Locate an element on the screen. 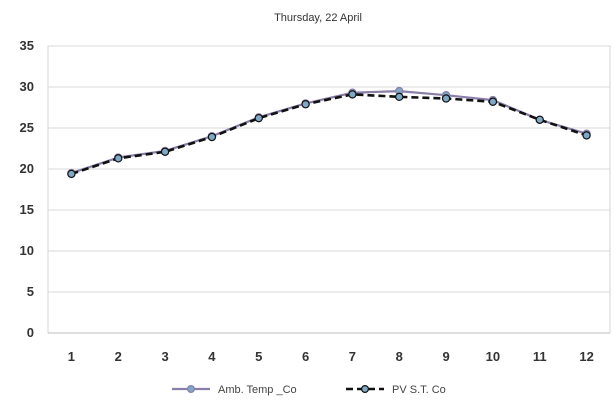 This screenshot has width=615, height=403. legend-item: Amb. Temp _Co is located at coordinates (234, 390).